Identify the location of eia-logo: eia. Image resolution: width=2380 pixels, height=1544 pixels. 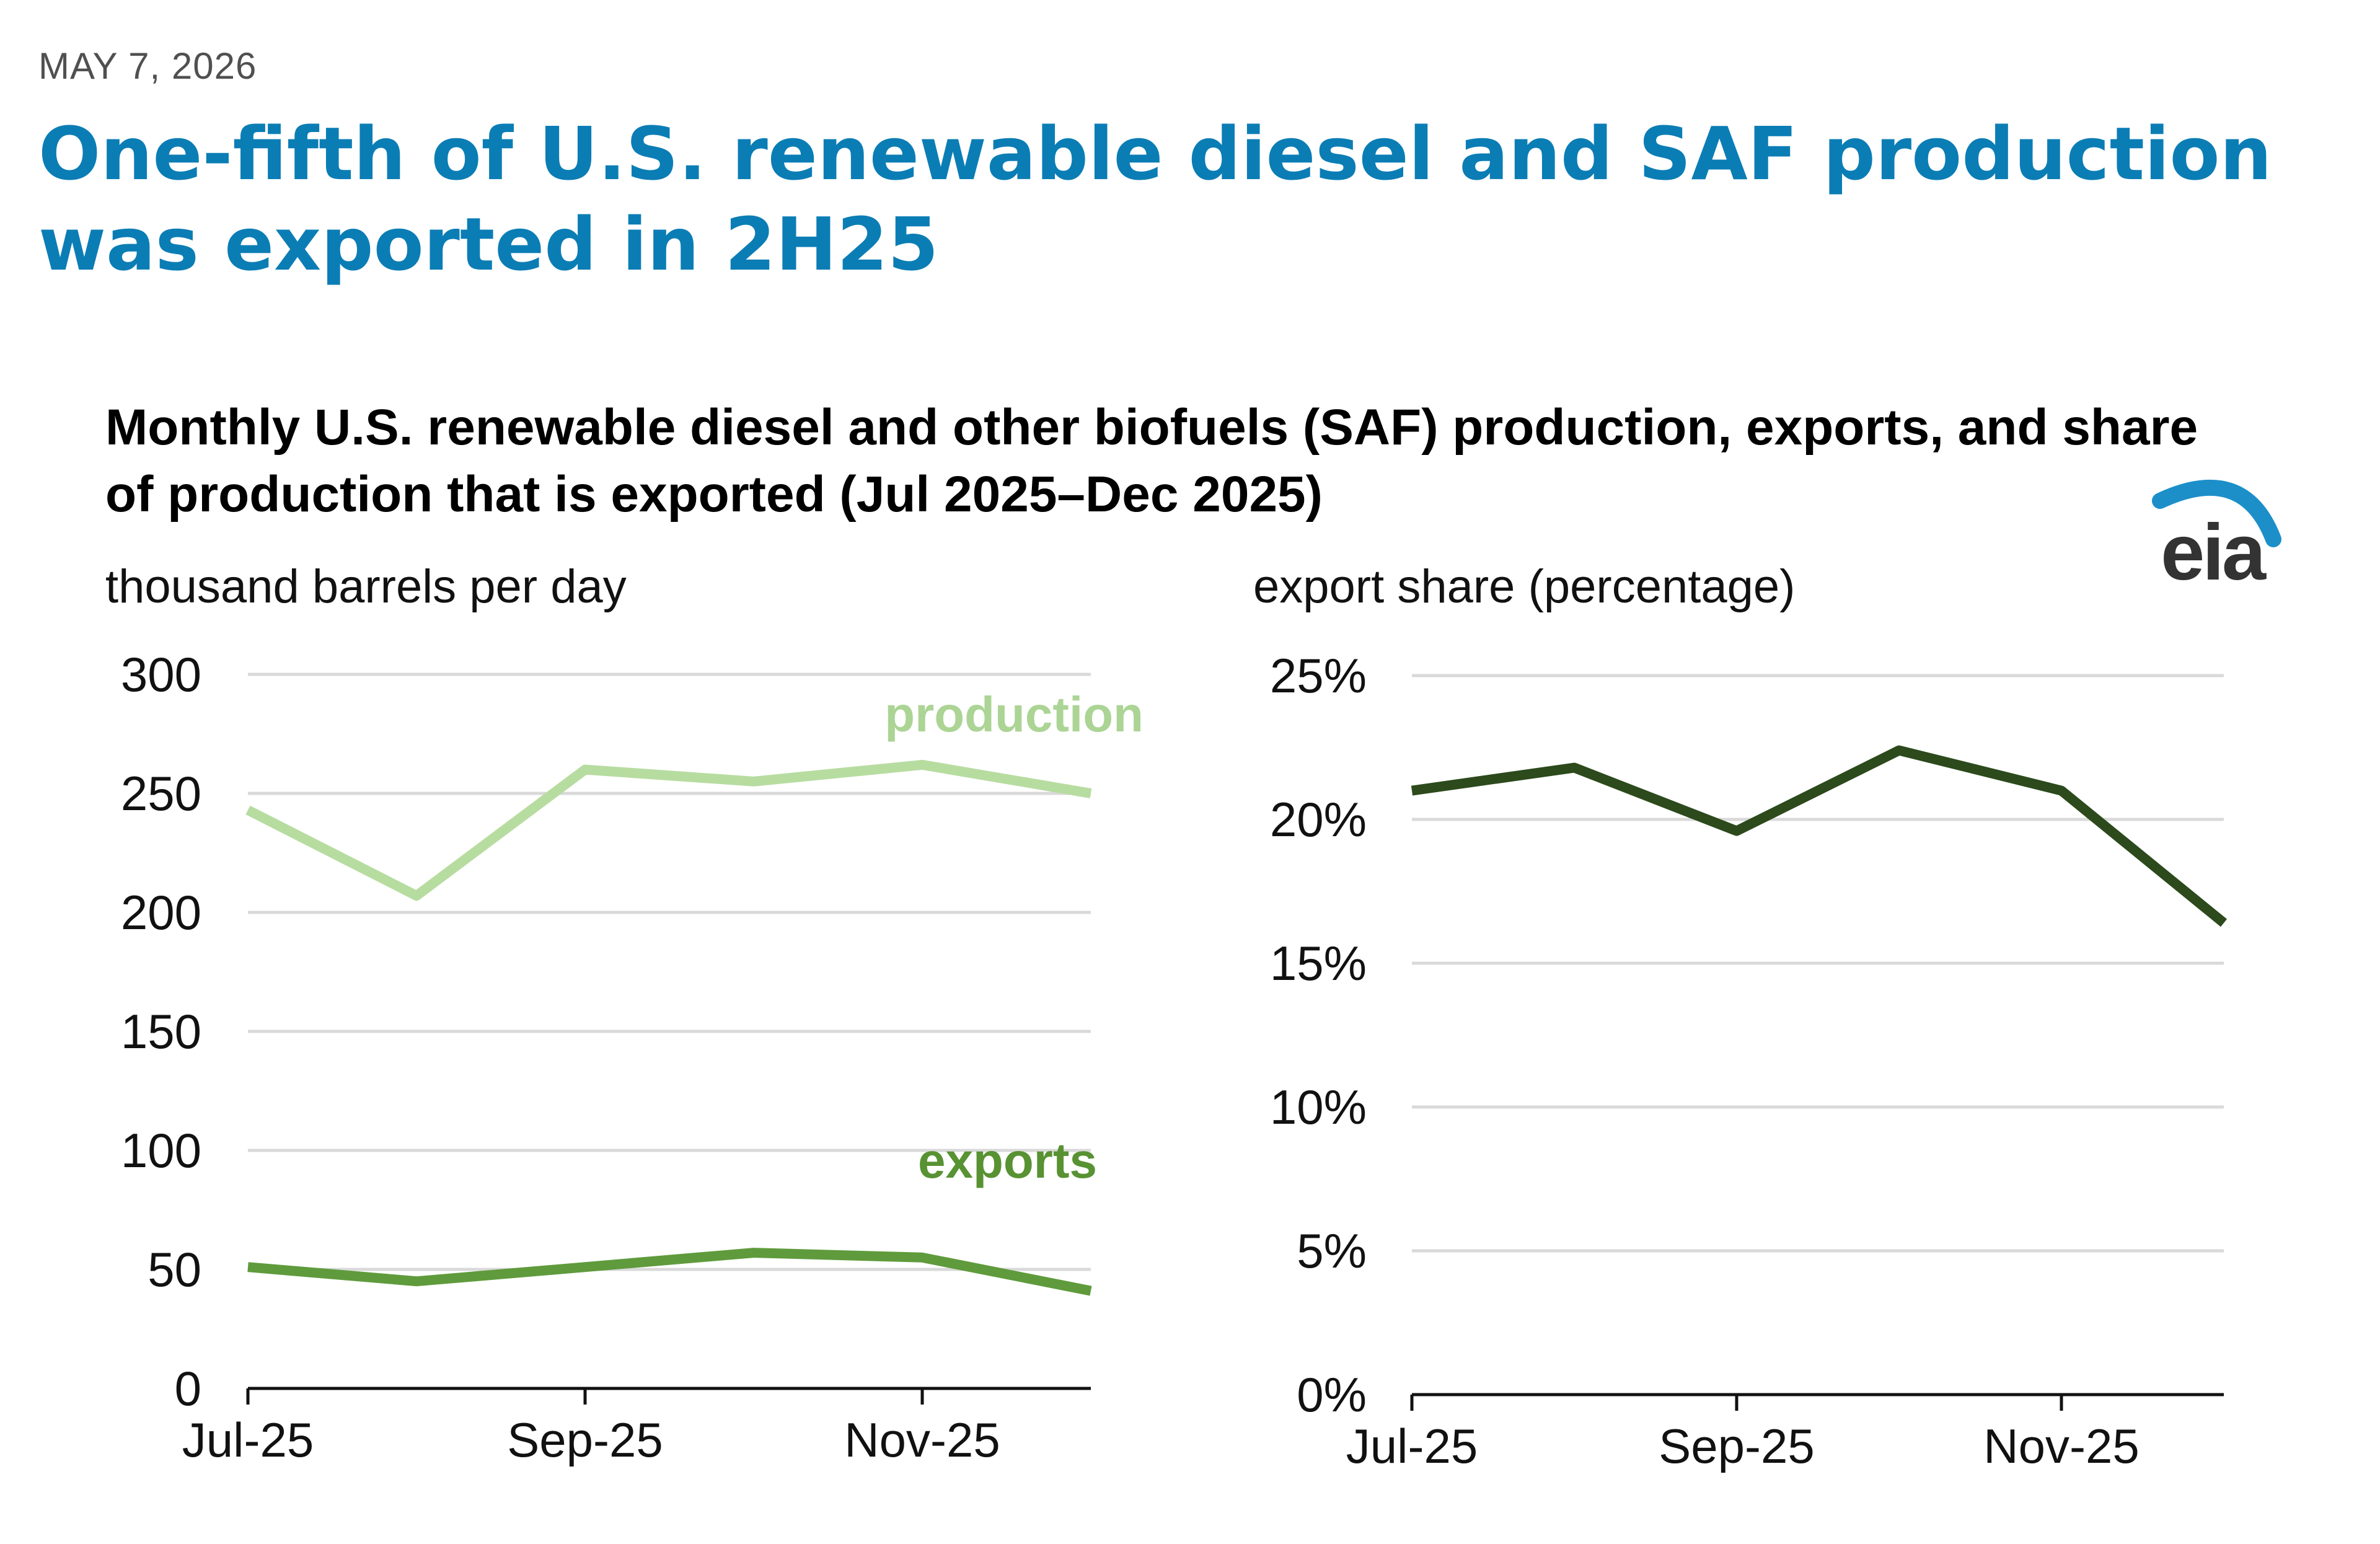
(2214, 552).